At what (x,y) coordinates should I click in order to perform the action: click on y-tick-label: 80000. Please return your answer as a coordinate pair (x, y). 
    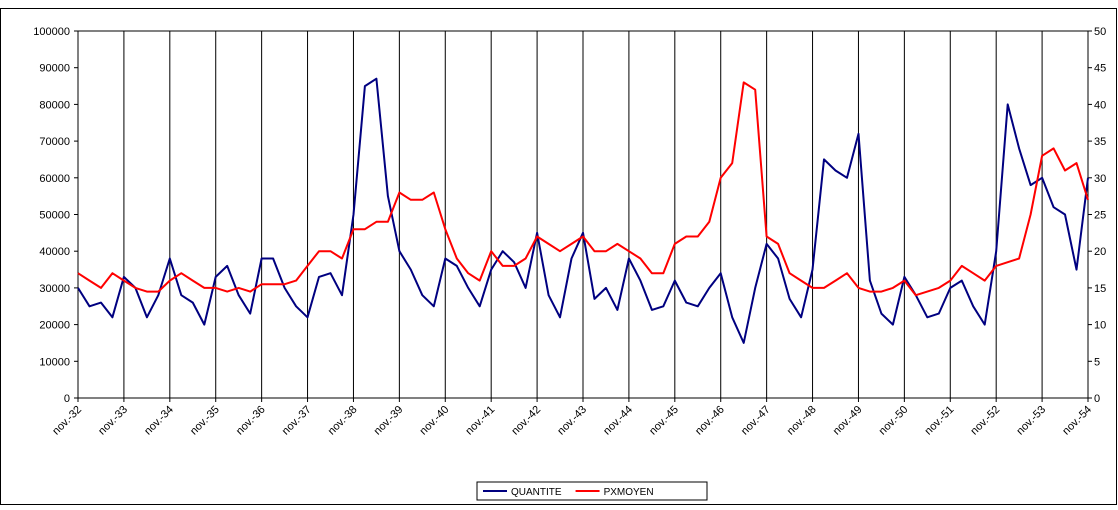
    Looking at the image, I should click on (54, 105).